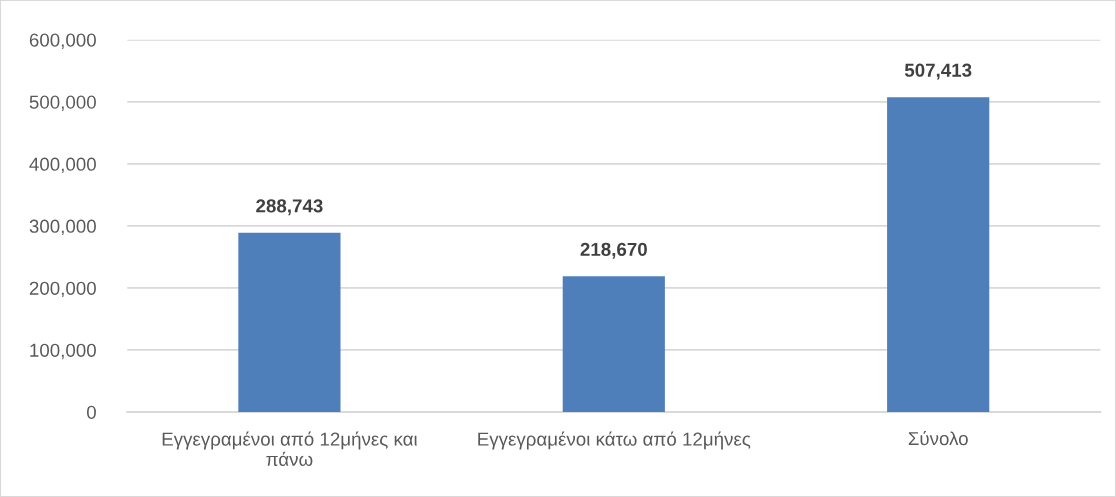 This screenshot has width=1116, height=497. Describe the element at coordinates (62, 289) in the screenshot. I see `y-tick-label: 200,000` at that location.